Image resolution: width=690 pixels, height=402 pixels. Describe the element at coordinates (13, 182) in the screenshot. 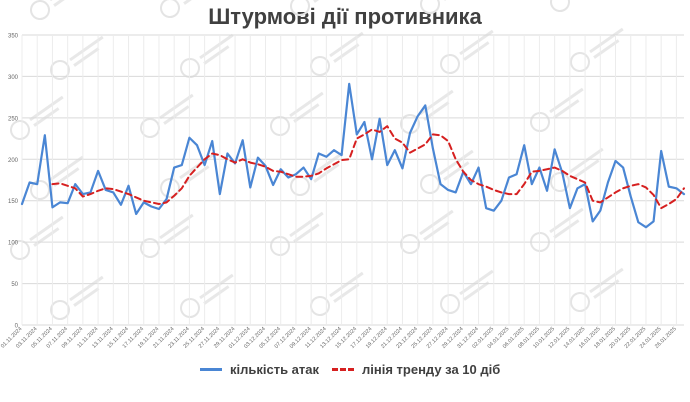

I see `y-axis-tick-labels: 0 50 100 150 200 250 300 350` at that location.